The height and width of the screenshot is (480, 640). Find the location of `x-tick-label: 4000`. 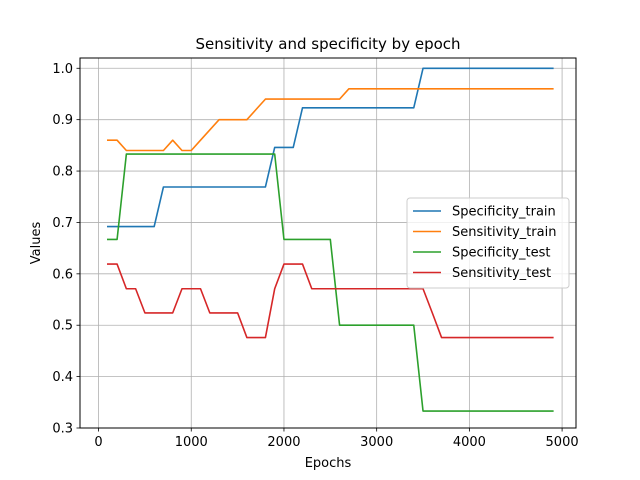

x-tick-label: 4000 is located at coordinates (469, 442).